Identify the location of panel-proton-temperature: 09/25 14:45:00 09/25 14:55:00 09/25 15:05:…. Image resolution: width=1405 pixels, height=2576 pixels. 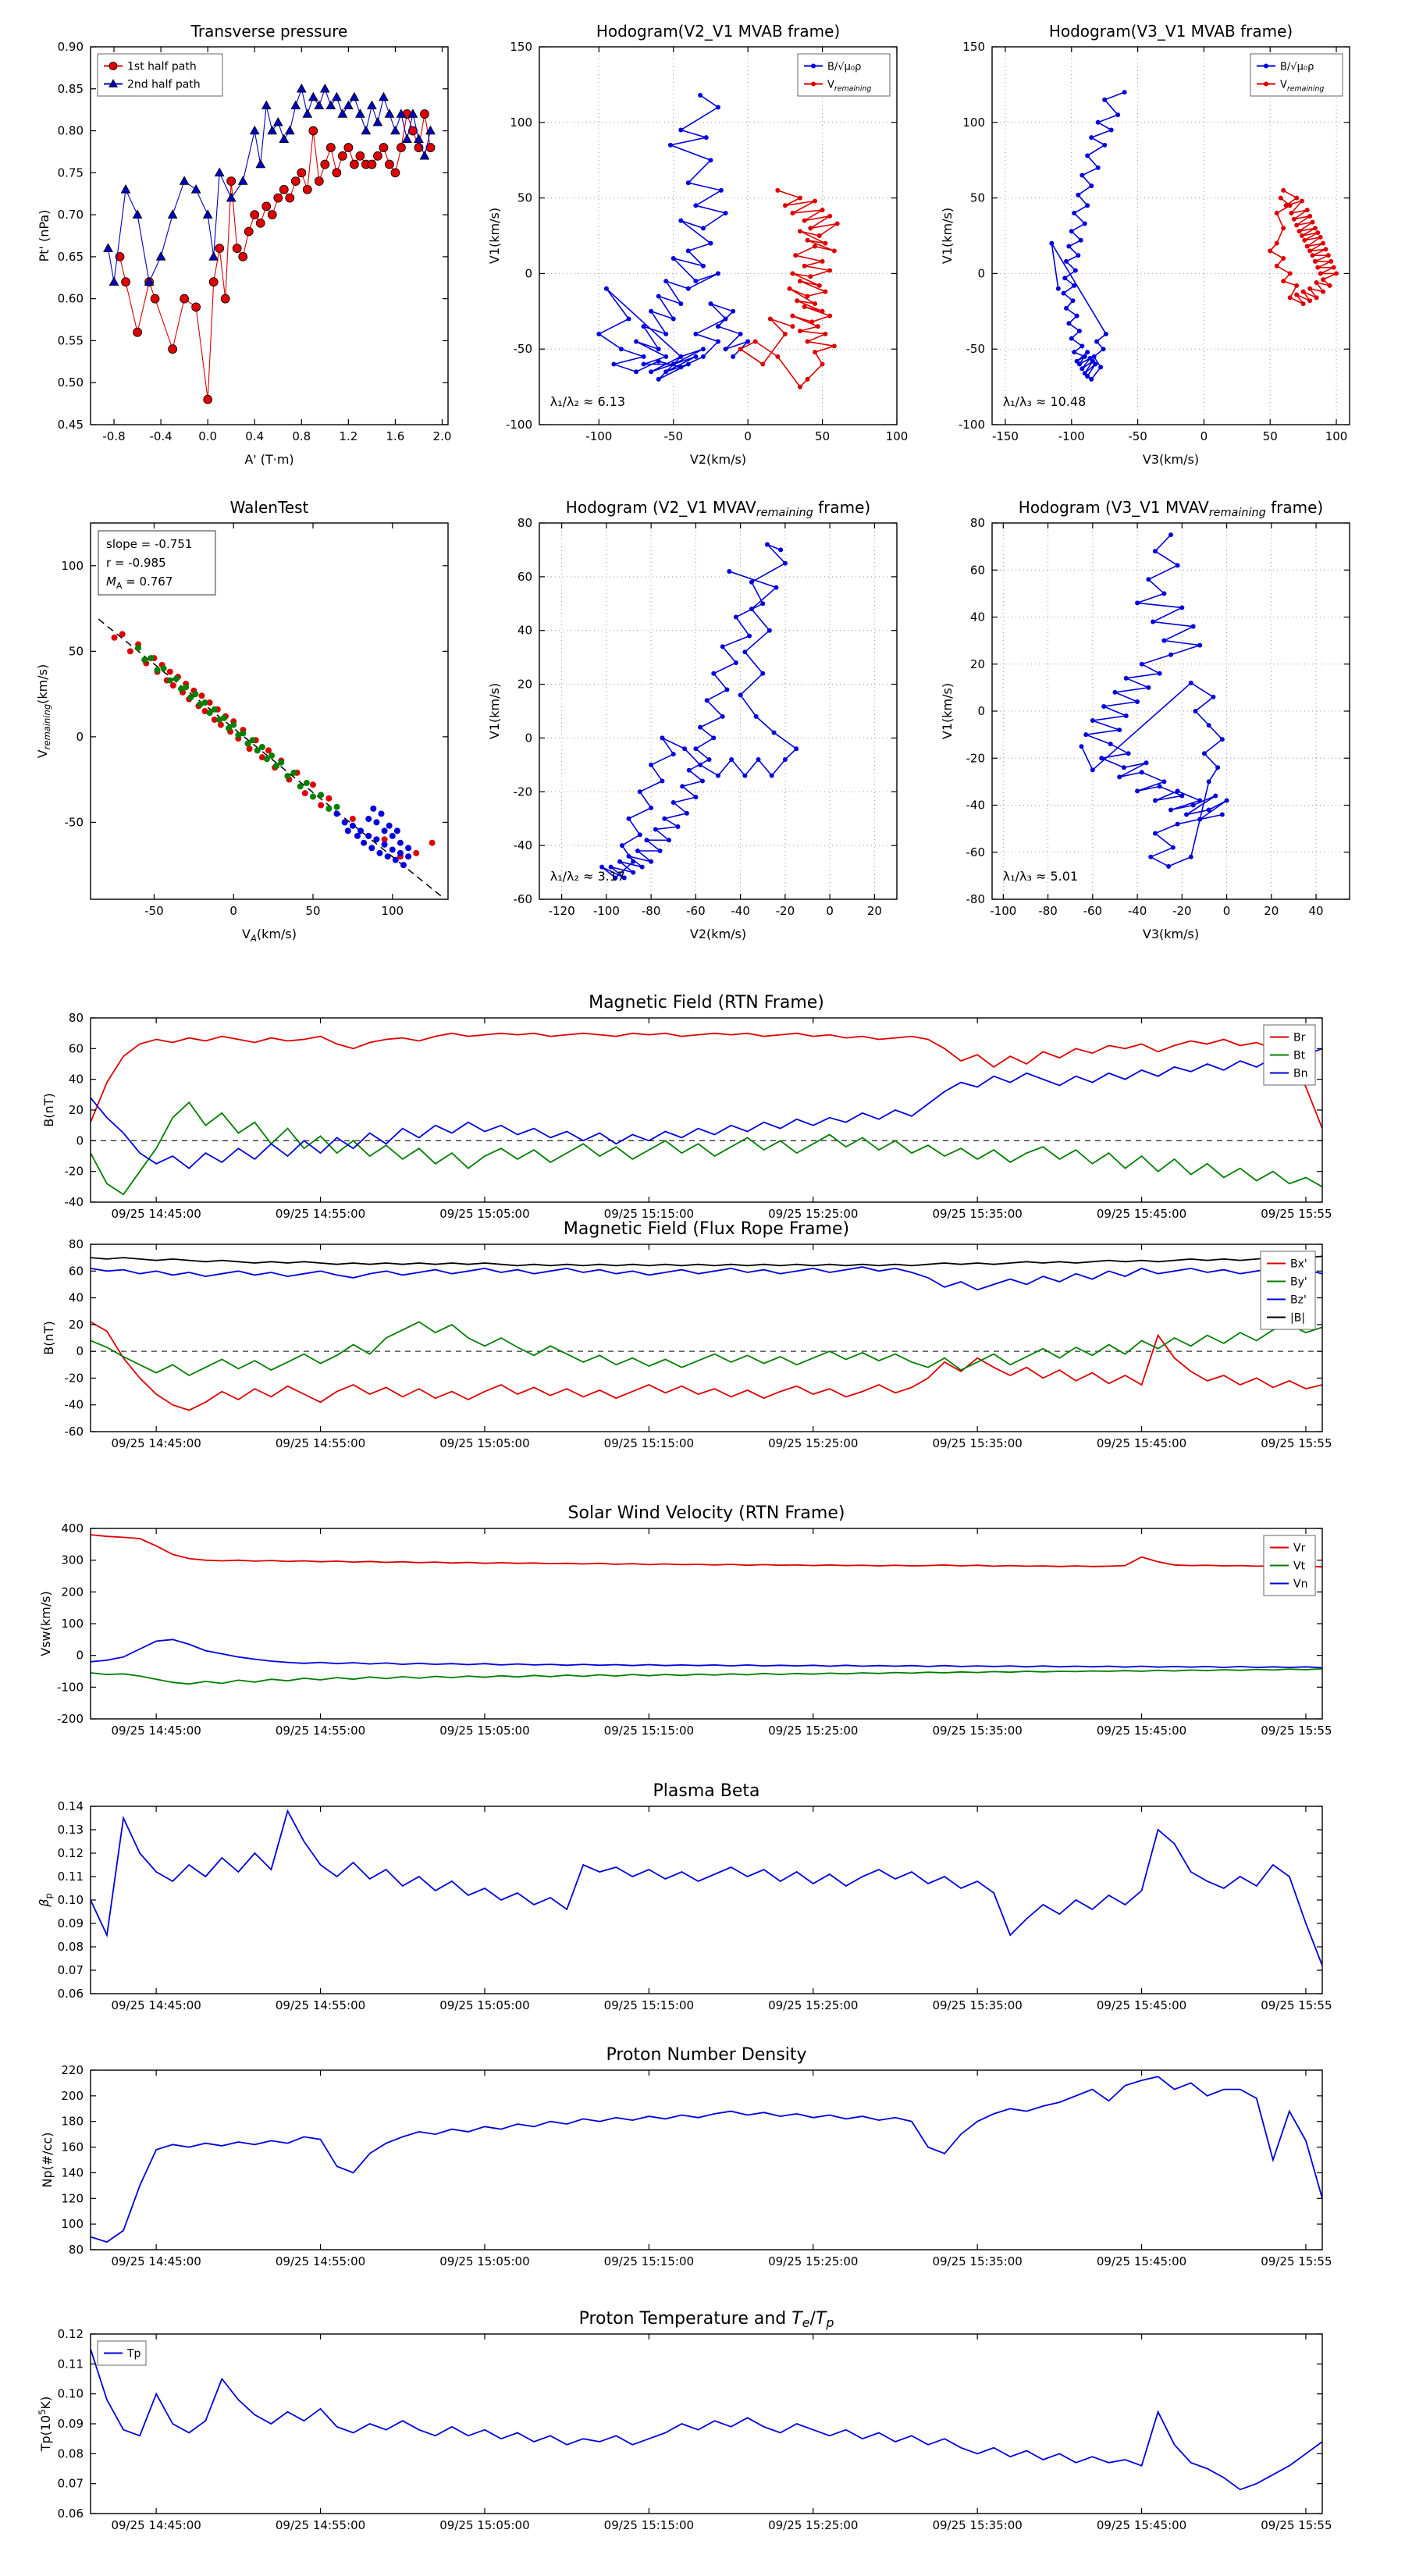
(683, 2419).